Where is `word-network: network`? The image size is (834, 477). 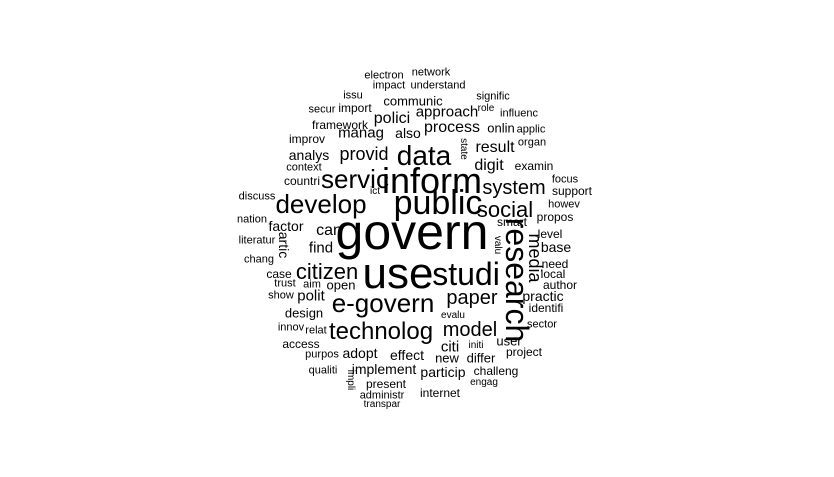
word-network: network is located at coordinates (431, 72).